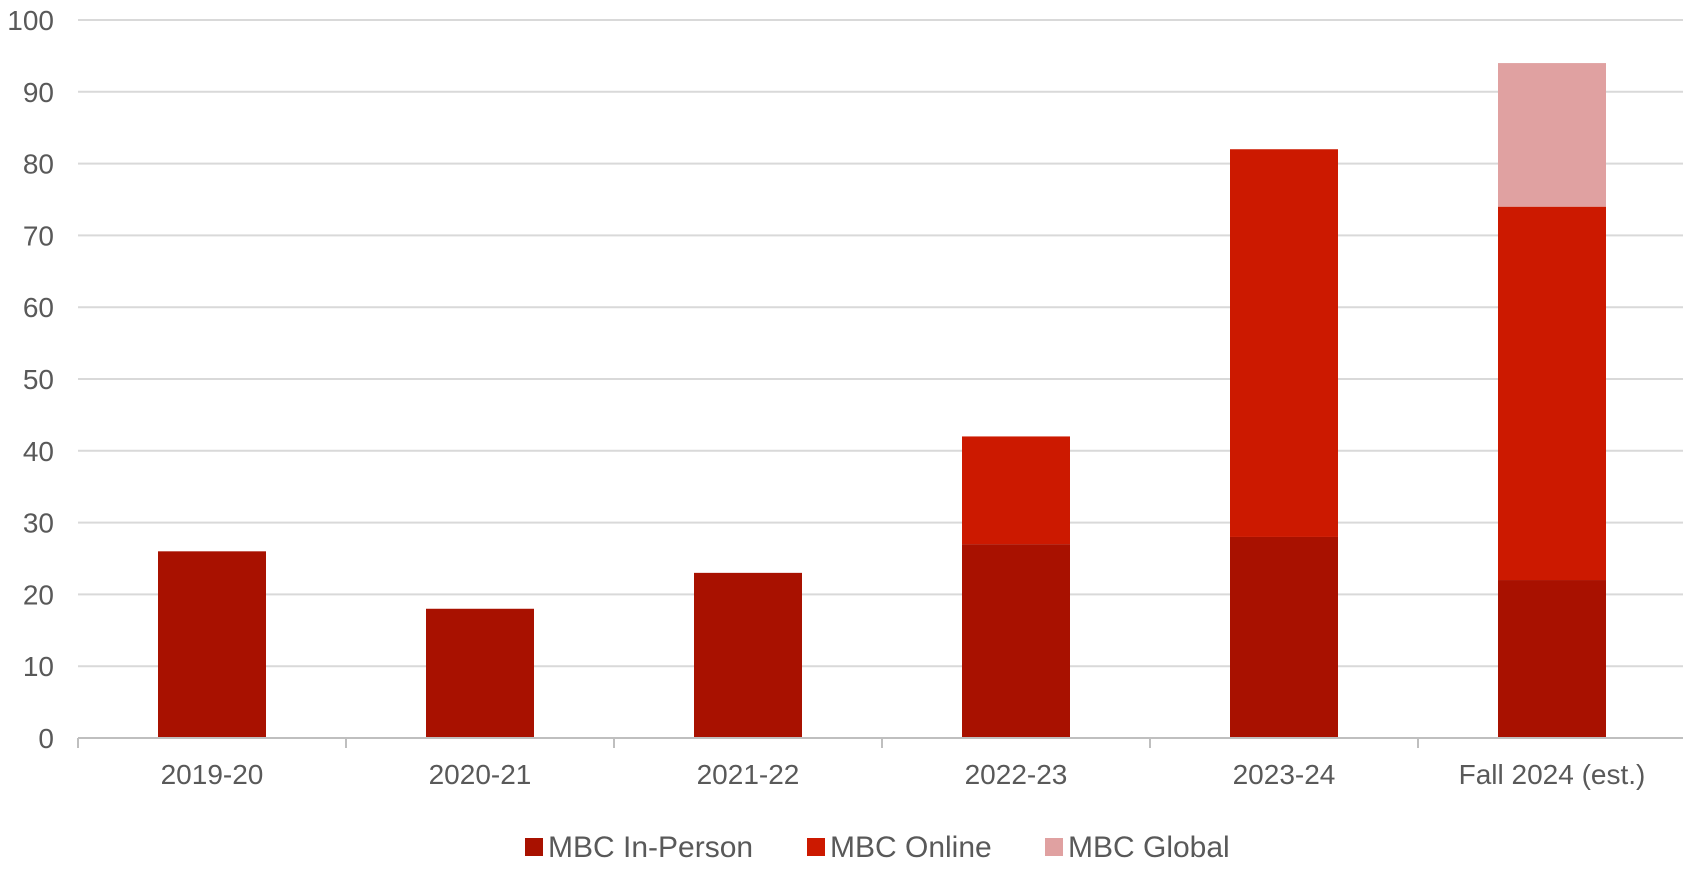 This screenshot has width=1683, height=871. Describe the element at coordinates (1016, 774) in the screenshot. I see `x-tick-label-3: 2022-23` at that location.